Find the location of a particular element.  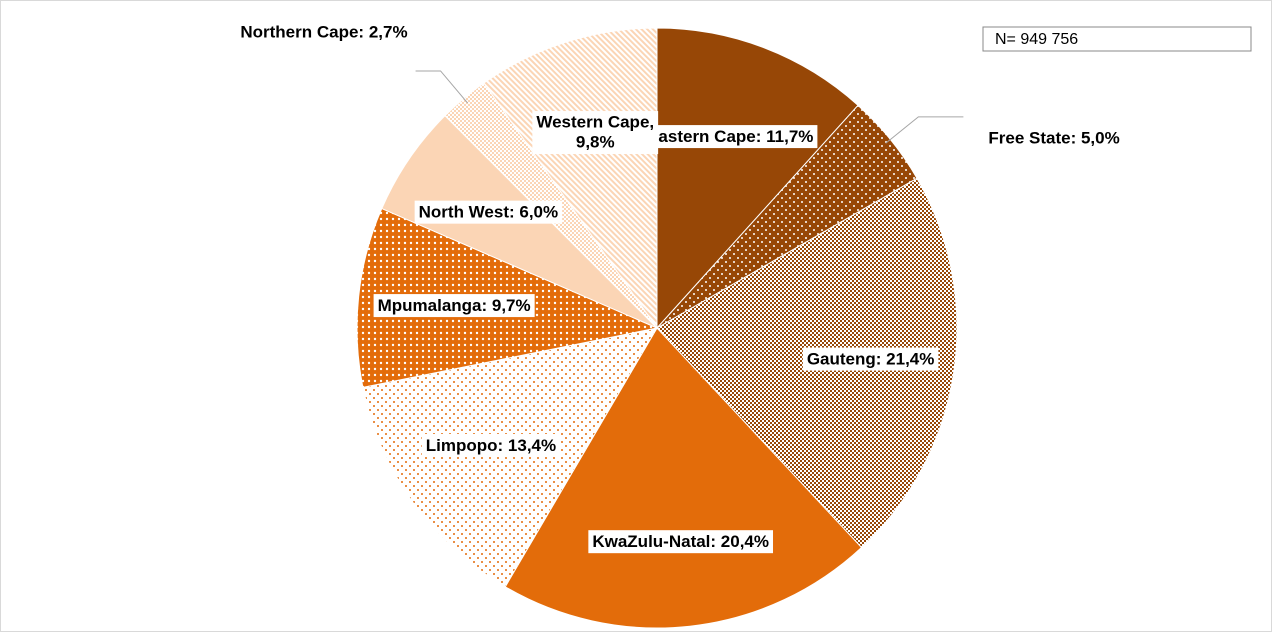

data-label: Eastern Cape: 11,7% is located at coordinates (730, 136).